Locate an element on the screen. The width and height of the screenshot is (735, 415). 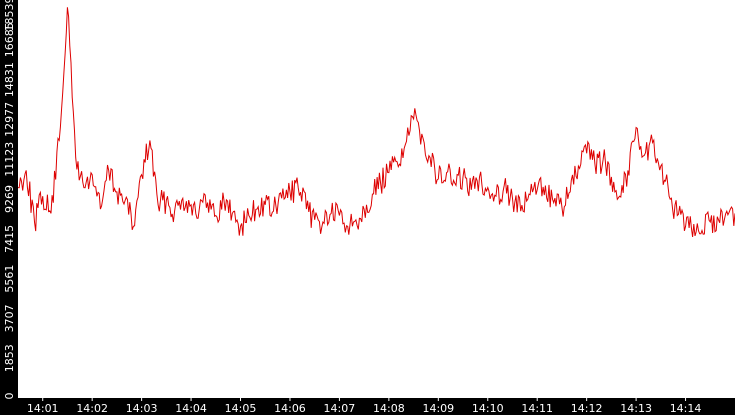
y-tick-label: 3707 is located at coordinates (9, 318).